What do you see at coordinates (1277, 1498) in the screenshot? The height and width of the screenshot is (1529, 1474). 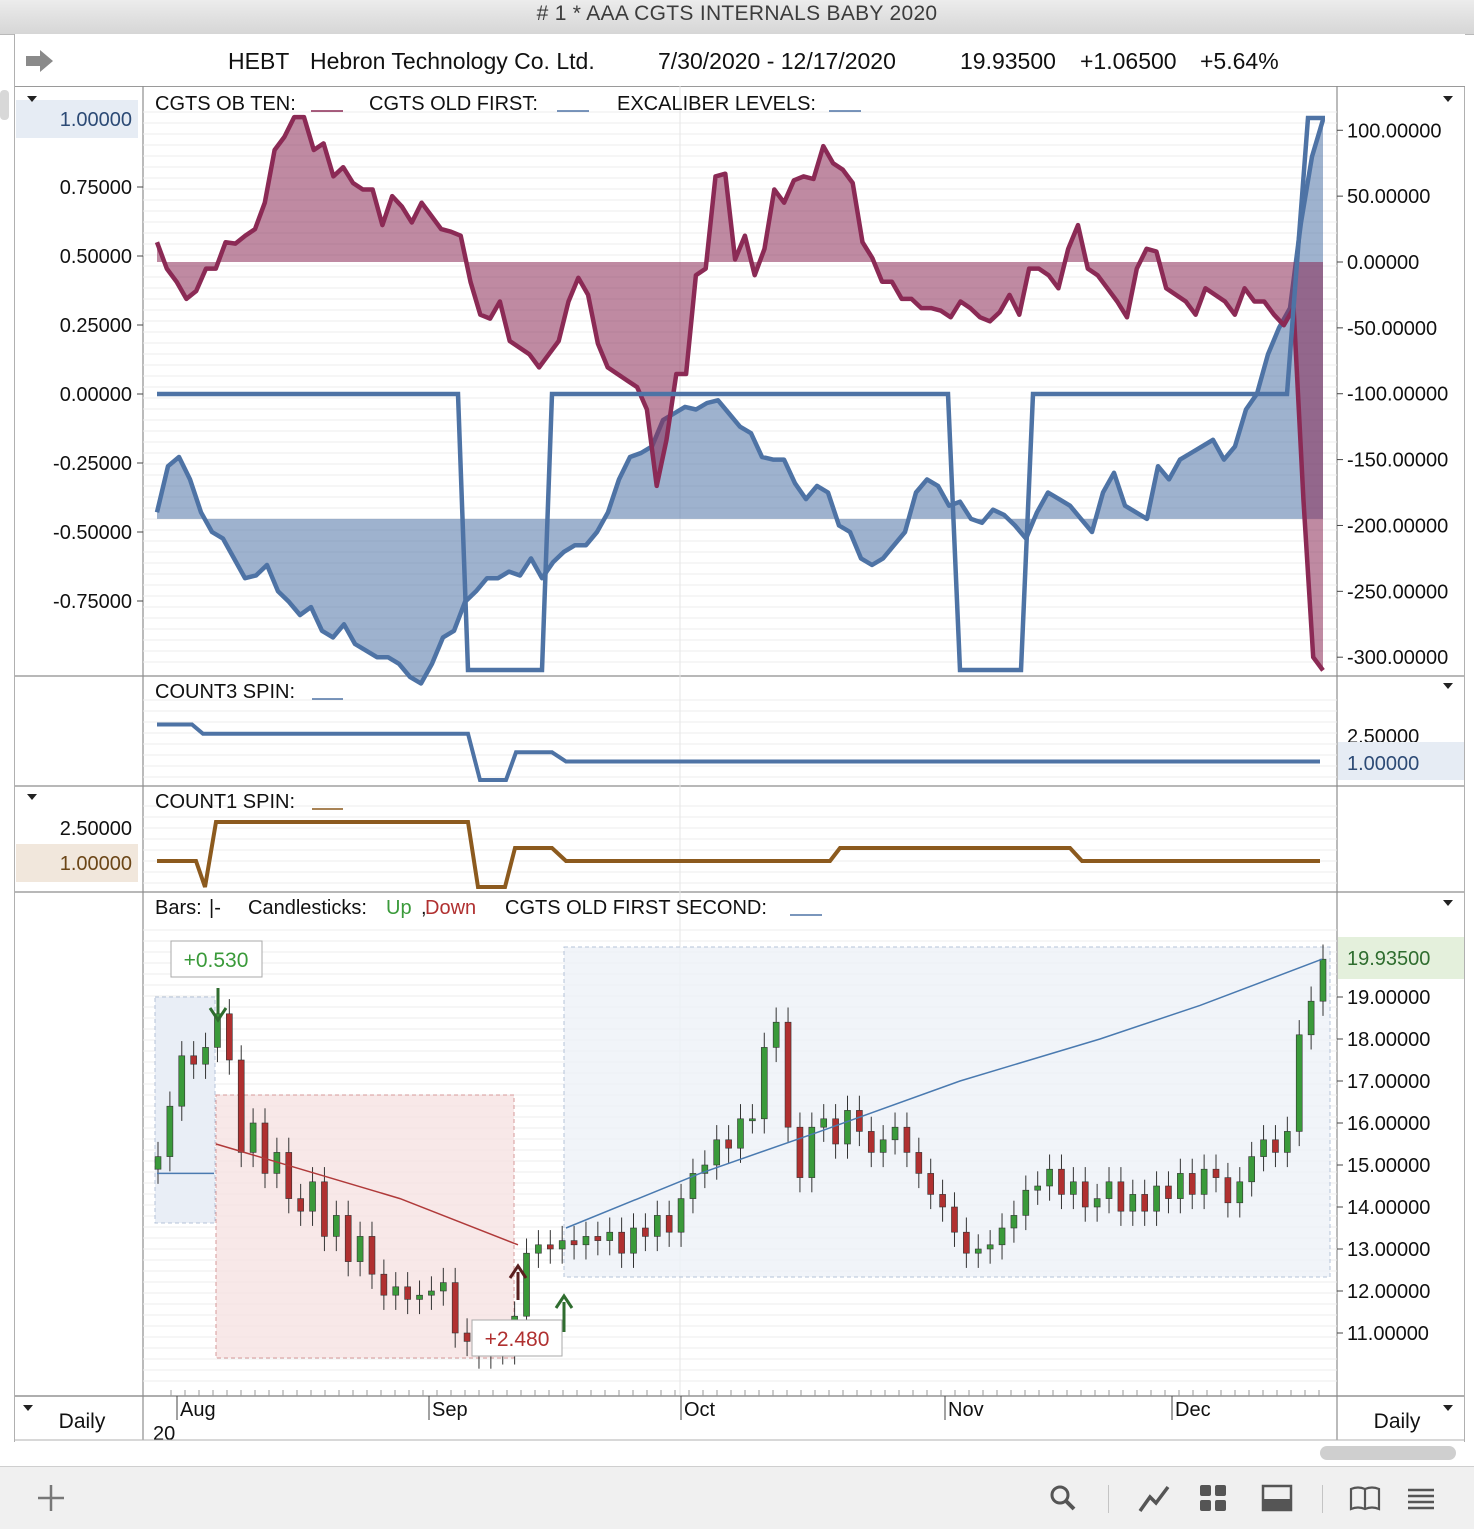 I see `layout-panel-icon` at bounding box center [1277, 1498].